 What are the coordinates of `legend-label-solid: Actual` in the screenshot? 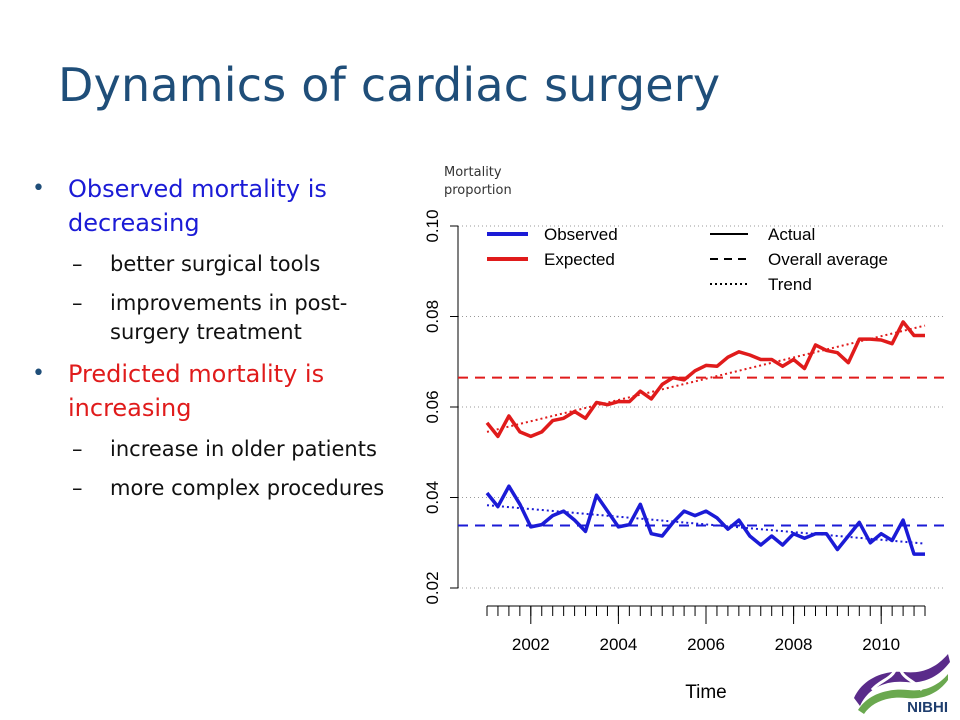 It's located at (791, 234).